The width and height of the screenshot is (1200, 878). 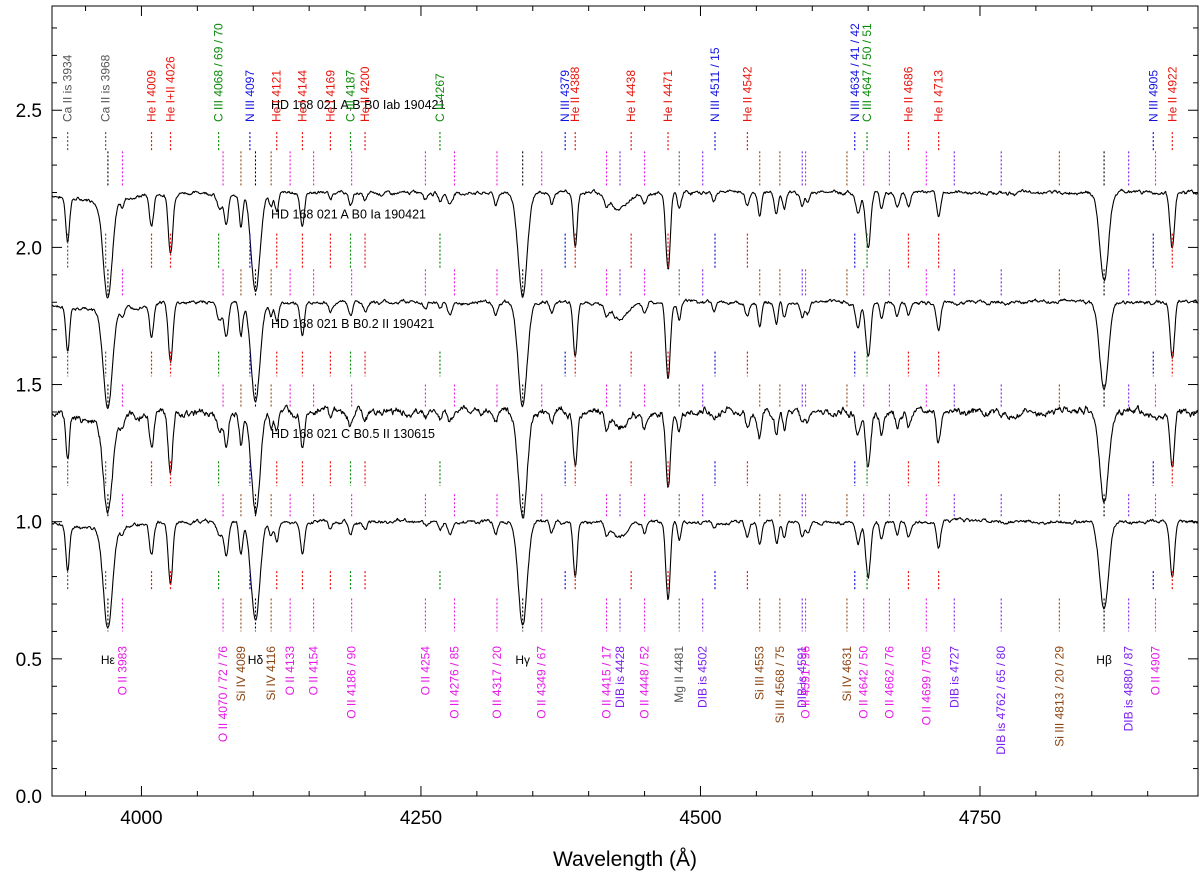 I want to click on bottom-line-label-24: Si IV 4631, so click(x=847, y=674).